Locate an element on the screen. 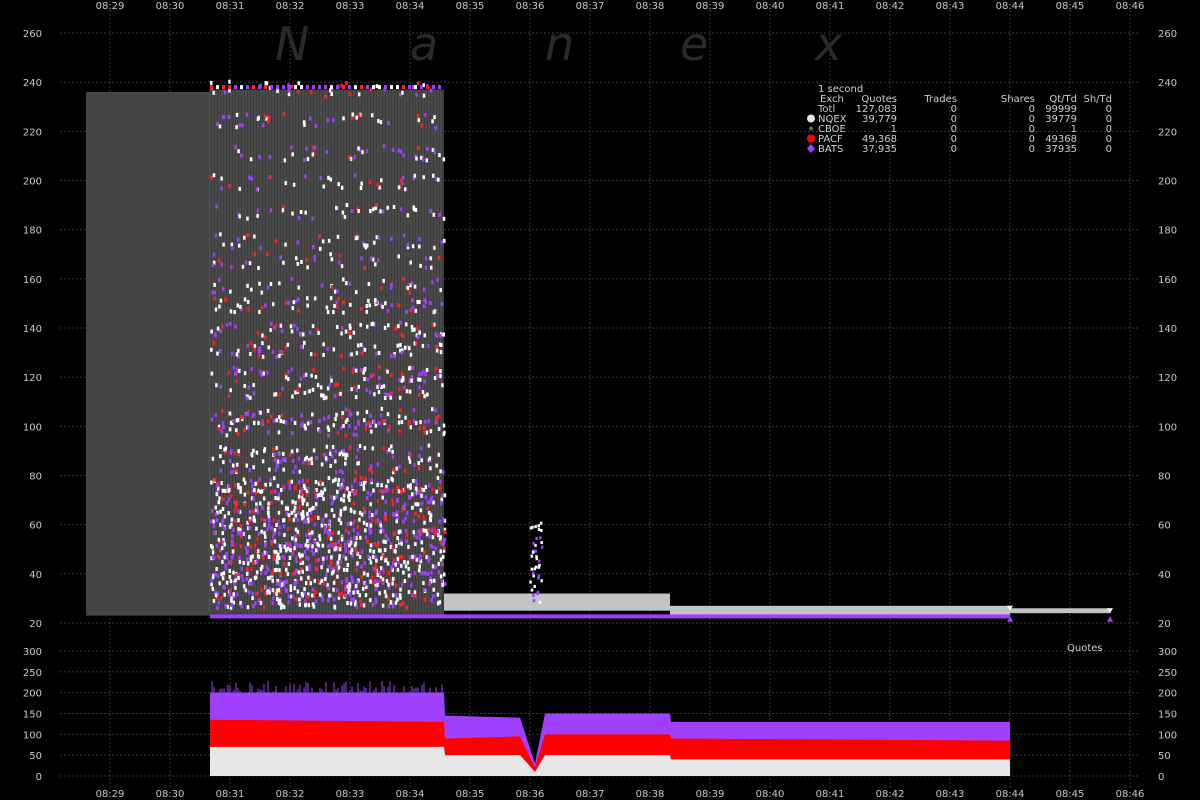  y-tick-left: 100 is located at coordinates (32, 427).